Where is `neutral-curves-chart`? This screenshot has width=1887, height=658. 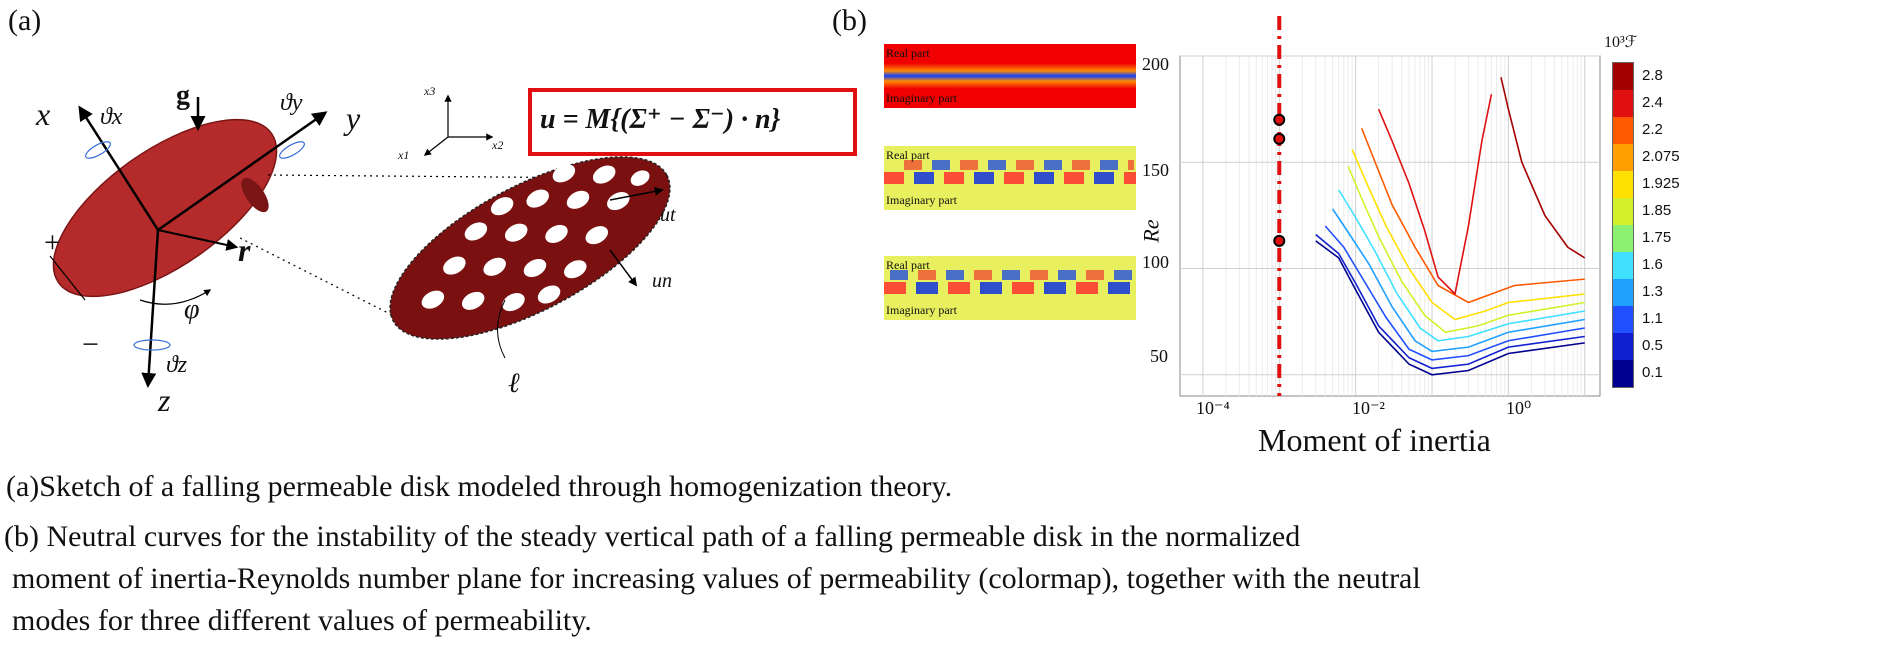 neutral-curves-chart is located at coordinates (1390, 206).